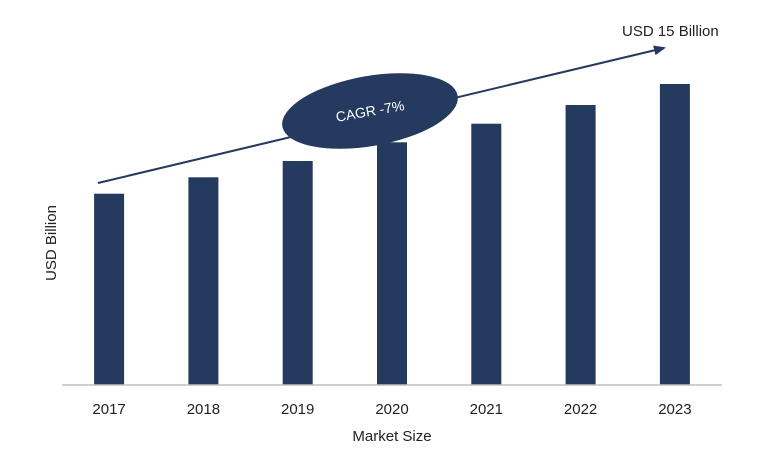  I want to click on y-axis-label: USD Billion, so click(51, 243).